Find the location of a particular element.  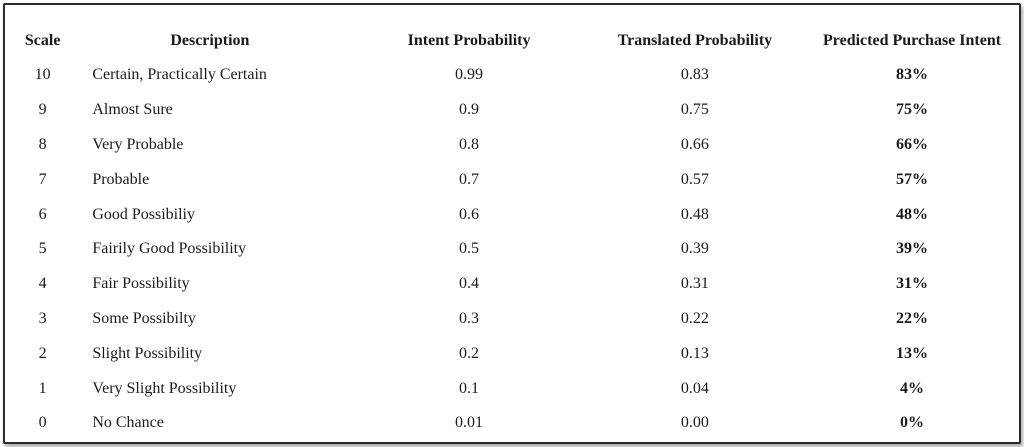

cell-description: Very Probable is located at coordinates (138, 144).